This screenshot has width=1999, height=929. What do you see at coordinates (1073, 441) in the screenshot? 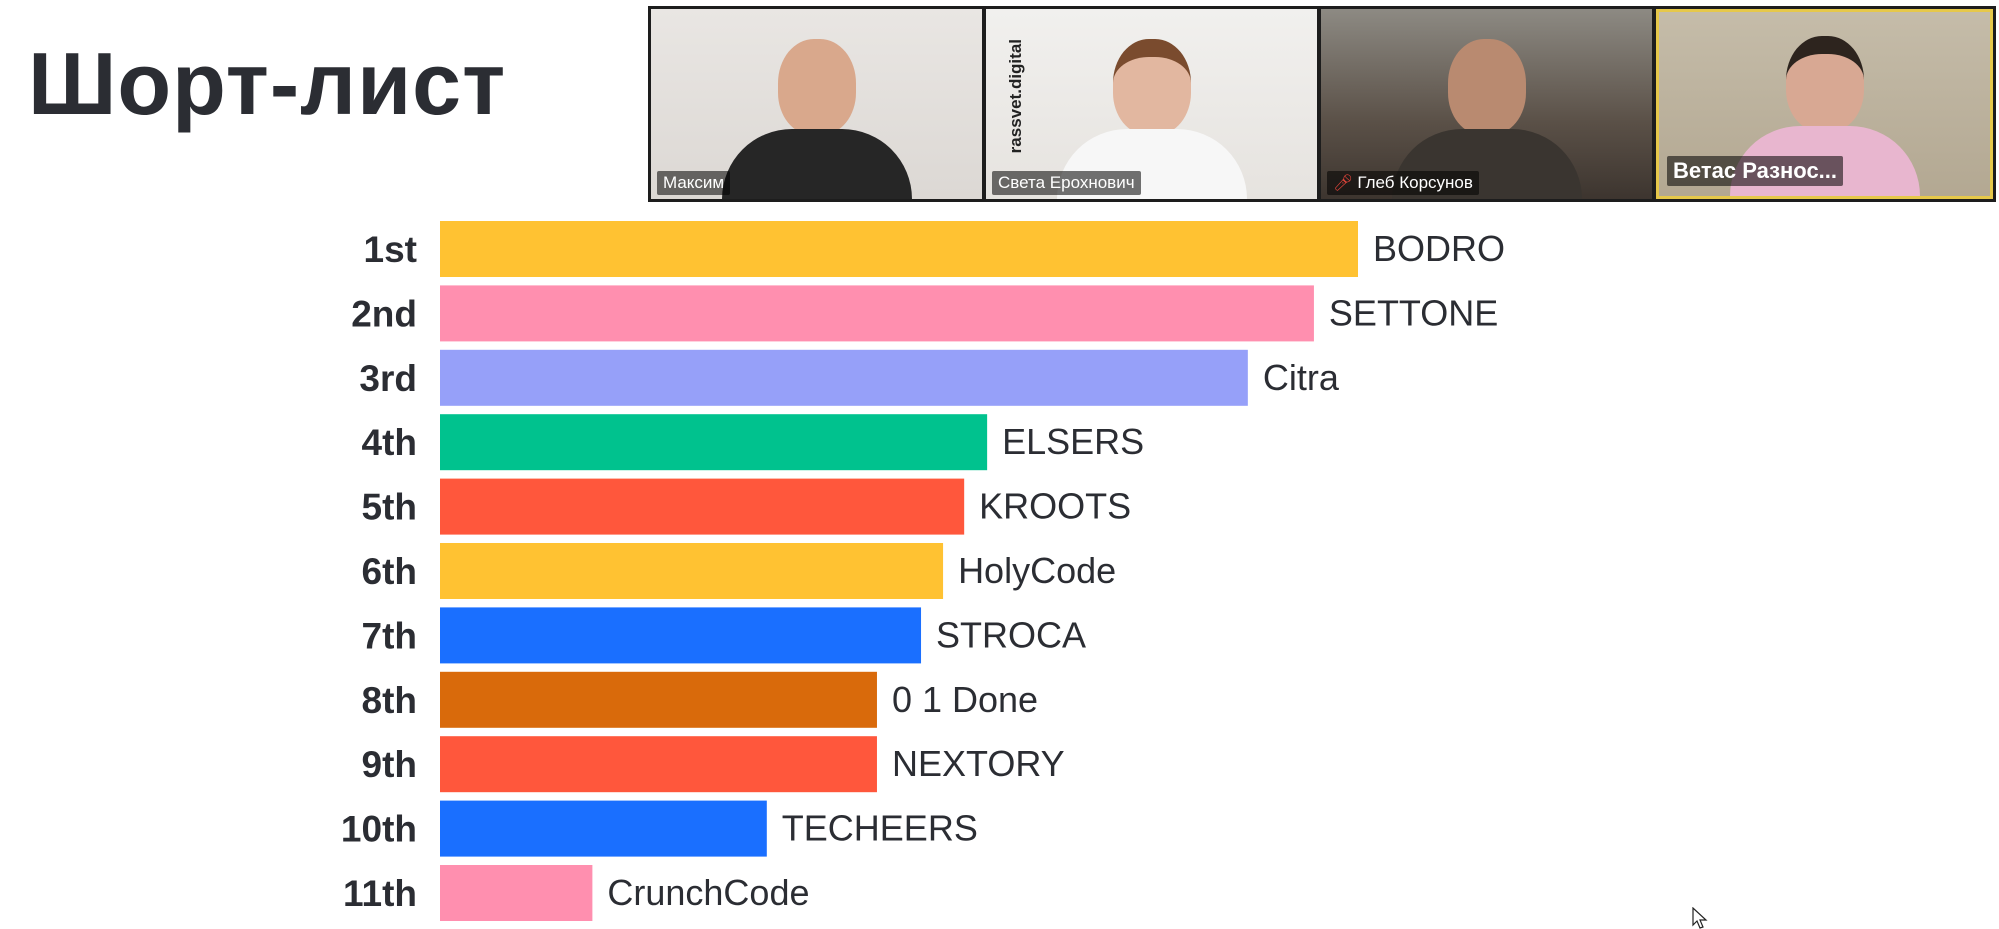
I see `bar-company-label: ELSERS` at bounding box center [1073, 441].